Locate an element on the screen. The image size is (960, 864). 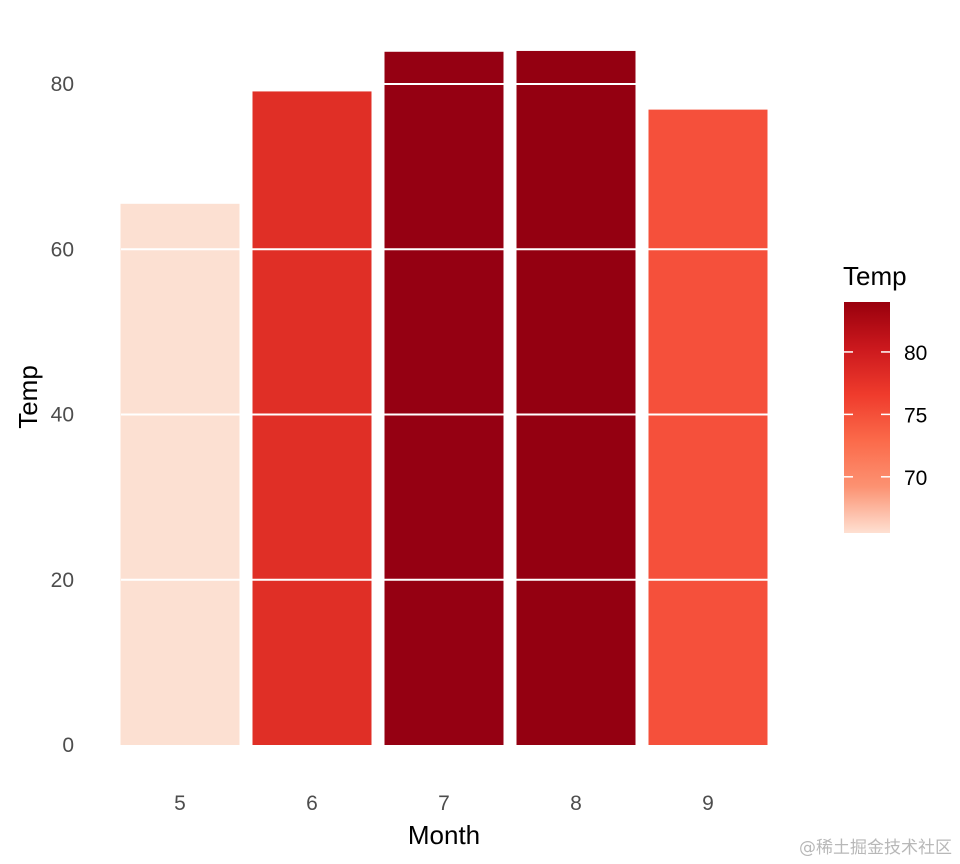
x-tick-label-9: 9 is located at coordinates (708, 803).